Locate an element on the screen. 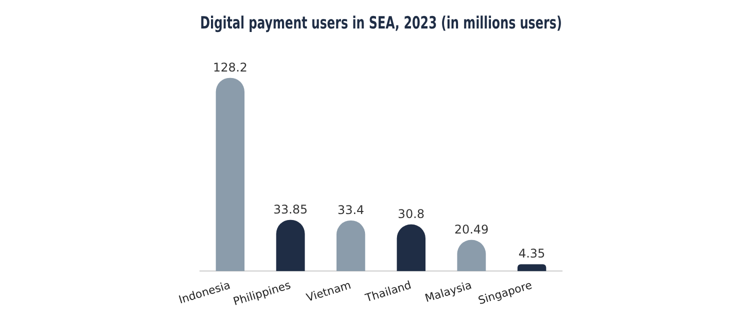 This screenshot has width=732, height=325. data-label: 4.35 is located at coordinates (532, 253).